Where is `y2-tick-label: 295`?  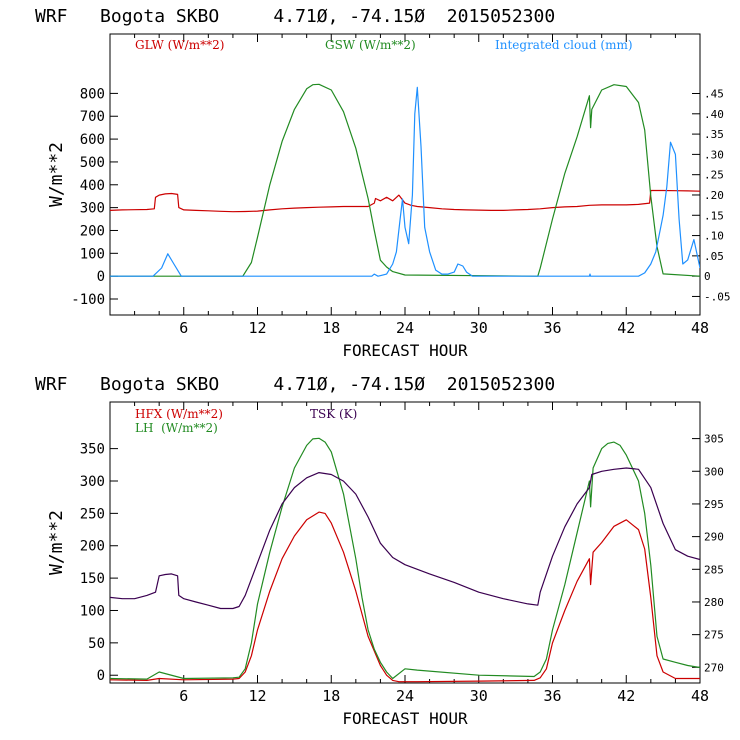
y2-tick-label: 295 is located at coordinates (714, 504).